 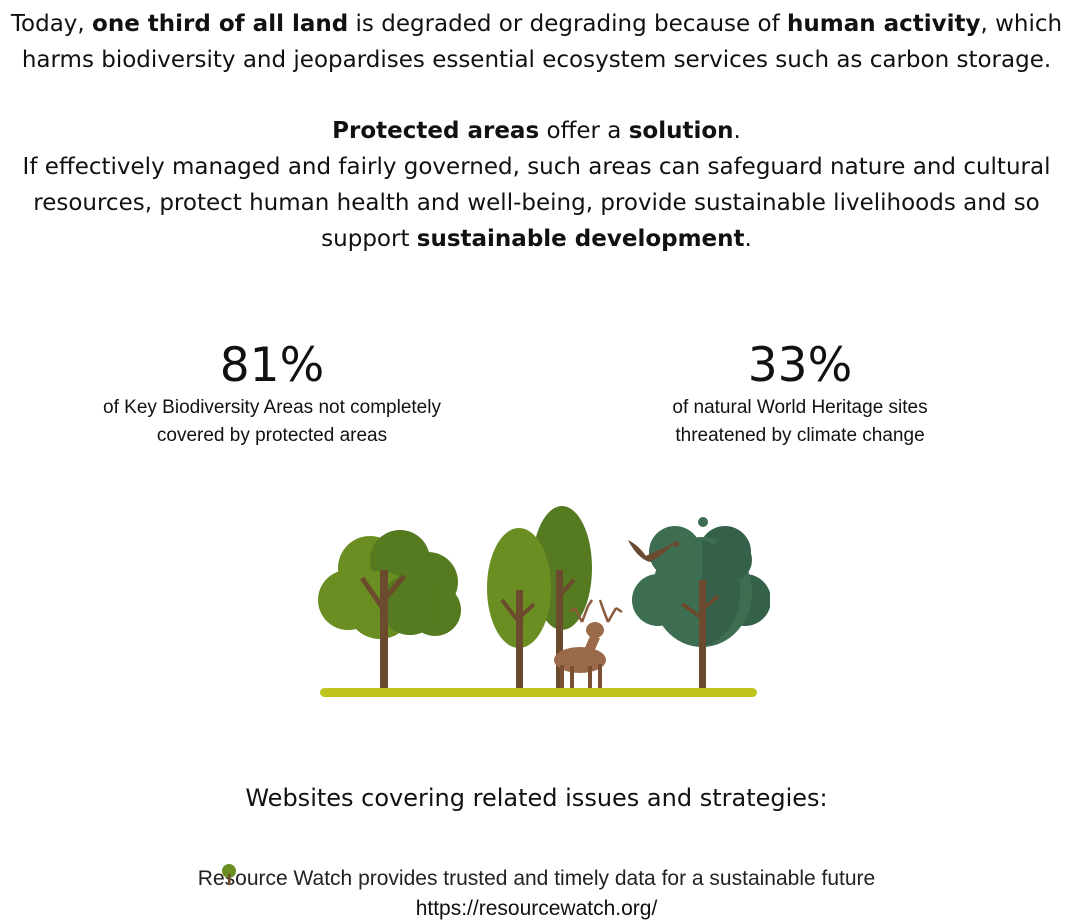 What do you see at coordinates (272, 407) in the screenshot?
I see `stat-description-line-1: of Key Biodiversity Areas not completely` at bounding box center [272, 407].